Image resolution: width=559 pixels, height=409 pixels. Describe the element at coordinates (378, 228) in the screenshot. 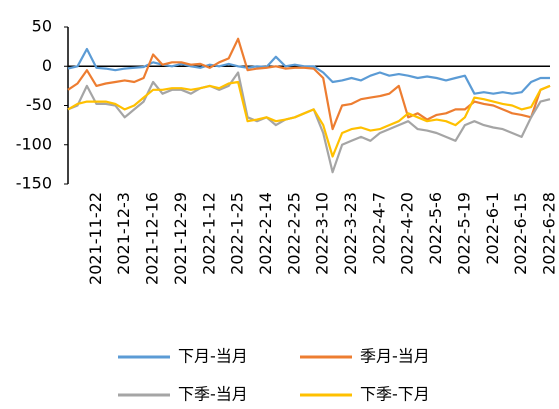

I see `x-tick-label: 2022-4-7` at that location.